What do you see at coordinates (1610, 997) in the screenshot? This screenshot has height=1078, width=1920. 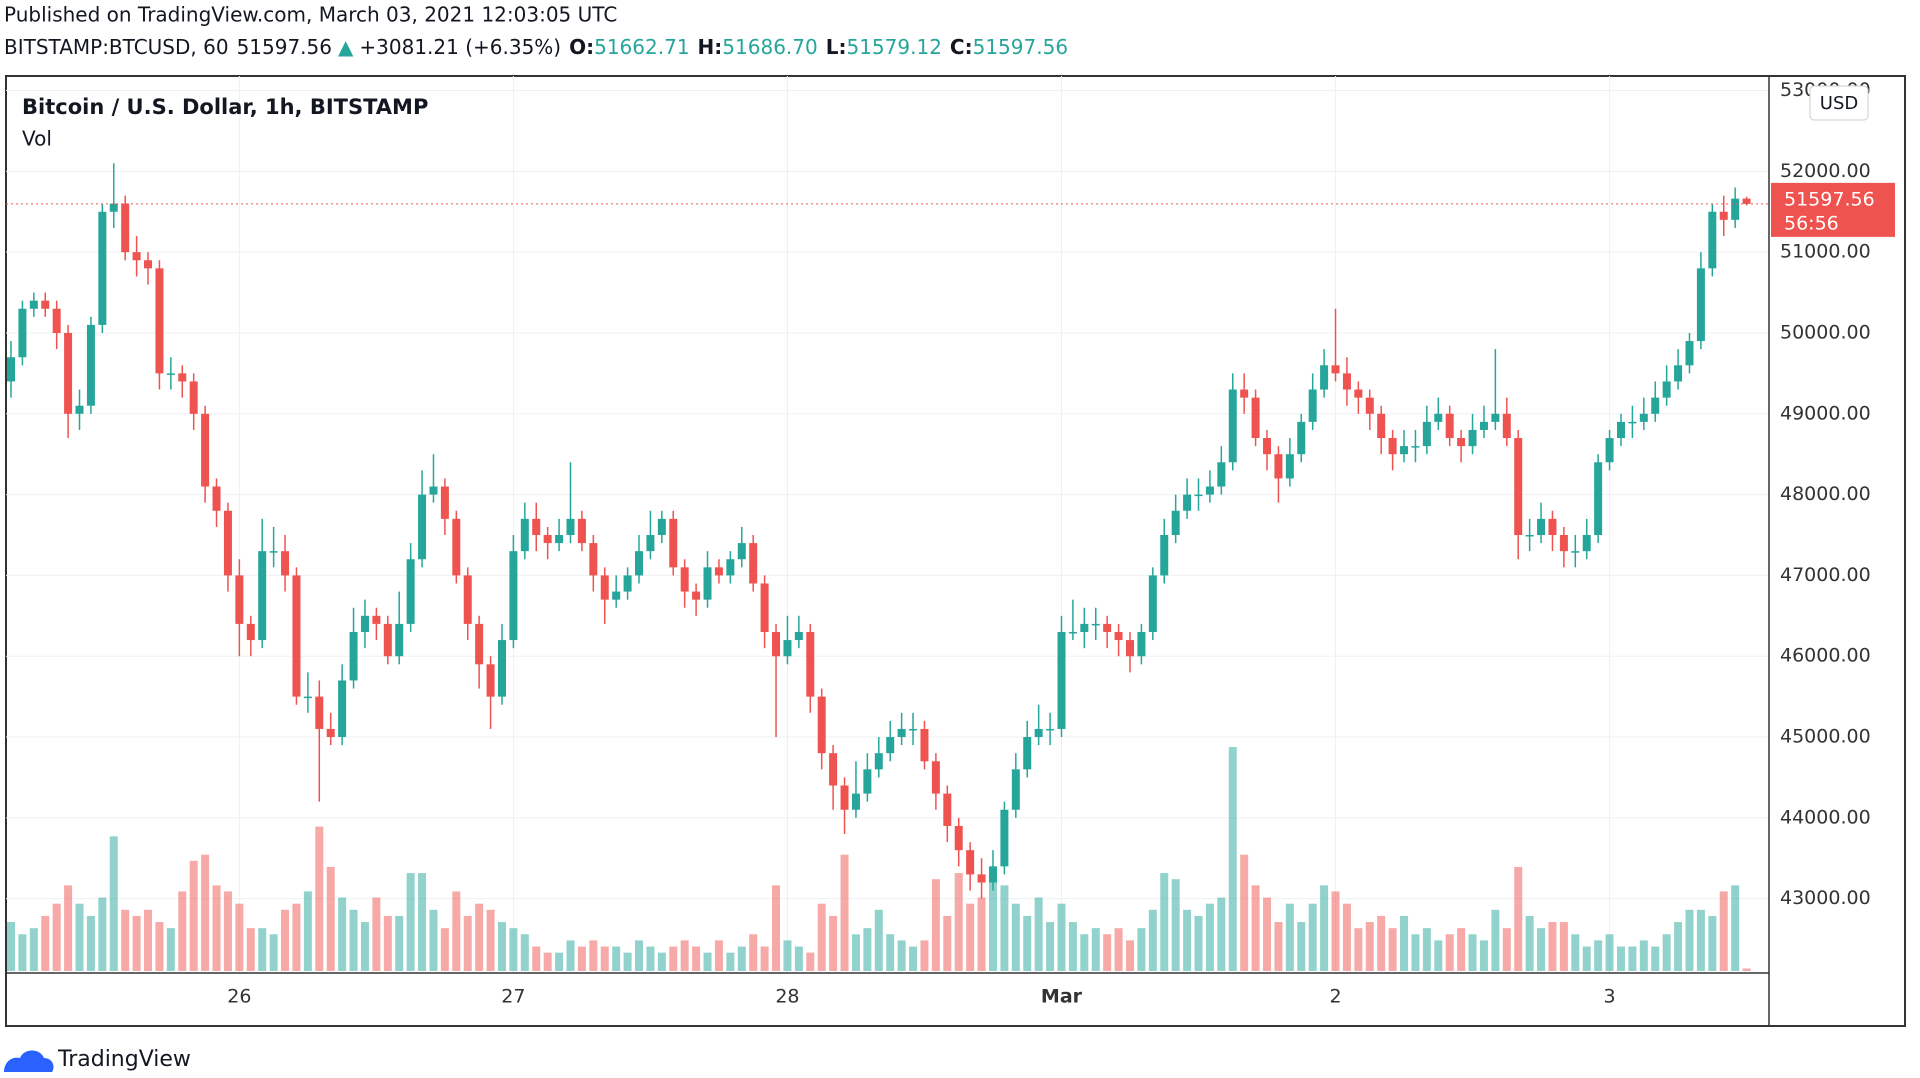 I see `x-tick-label: 3` at bounding box center [1610, 997].